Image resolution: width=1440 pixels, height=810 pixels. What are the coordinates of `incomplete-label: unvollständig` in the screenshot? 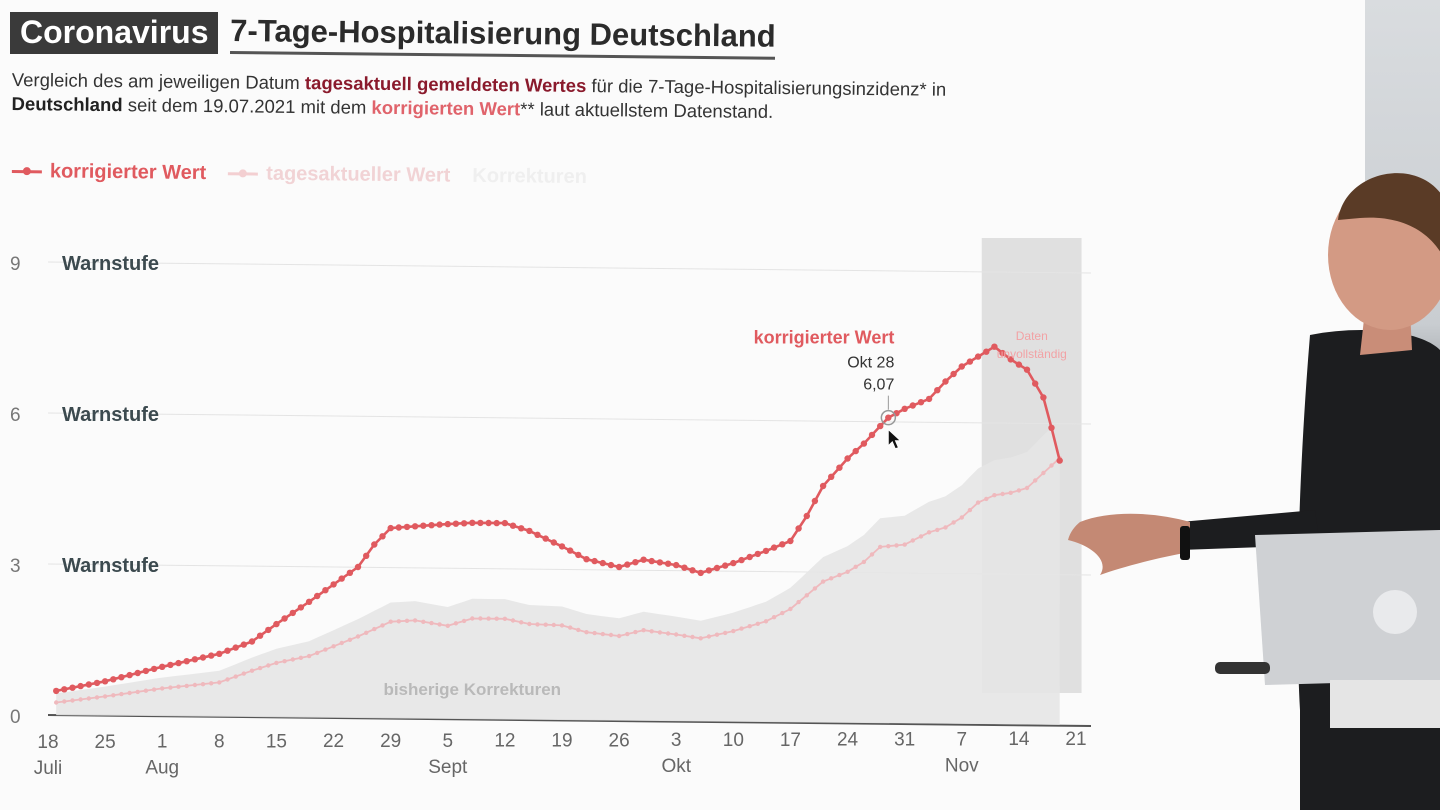 It's located at (1032, 354).